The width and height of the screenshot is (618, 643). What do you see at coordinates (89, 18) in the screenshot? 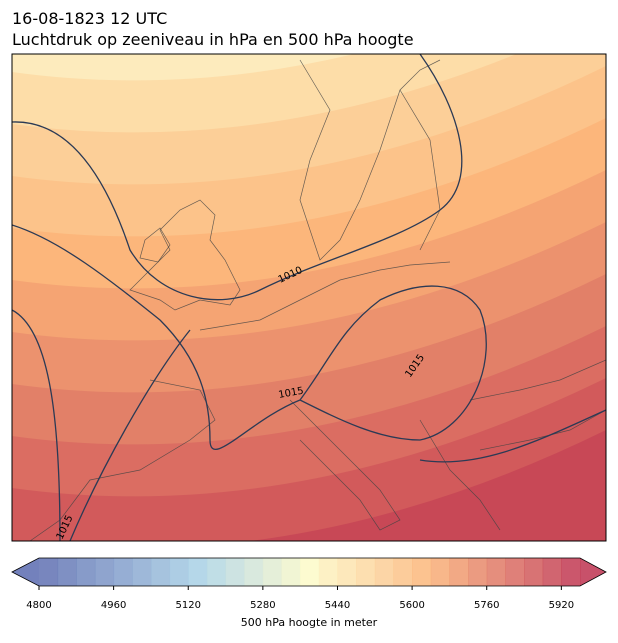
I see `title: 16-08-1823 12 UTC` at bounding box center [89, 18].